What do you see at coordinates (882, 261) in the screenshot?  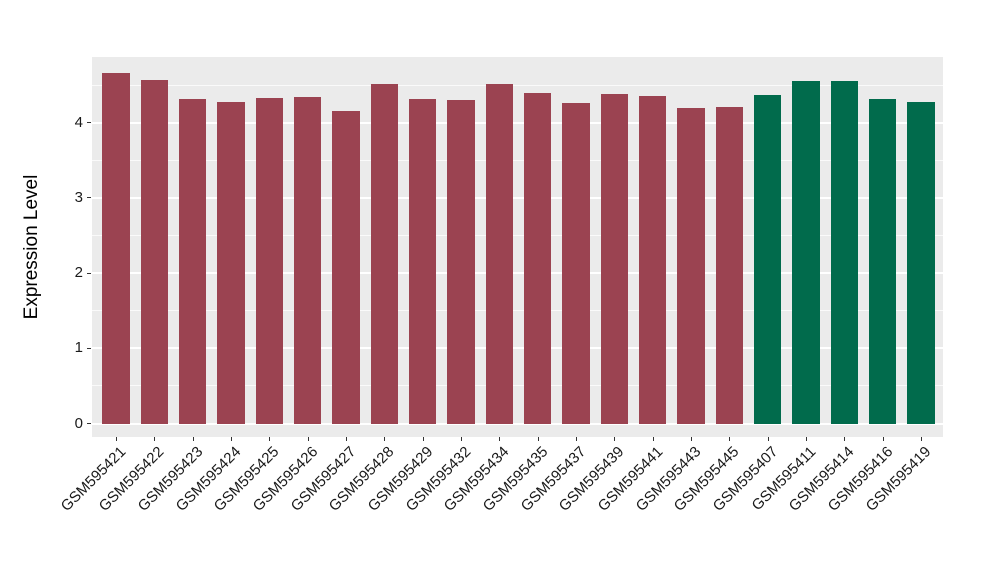 I see `bar-GSM595416` at bounding box center [882, 261].